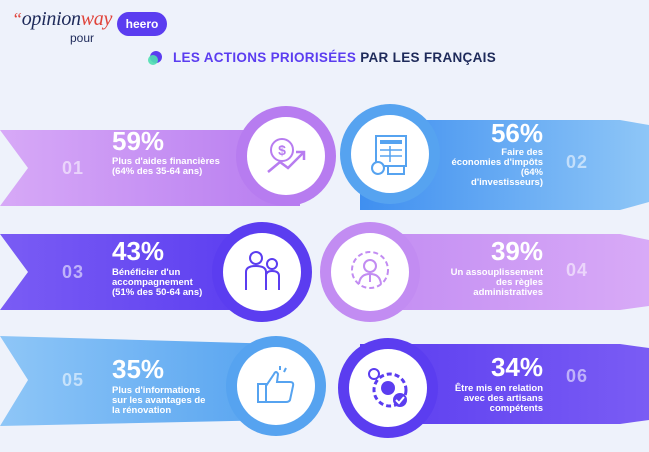  What do you see at coordinates (577, 376) in the screenshot?
I see `item-number-06: 06` at bounding box center [577, 376].